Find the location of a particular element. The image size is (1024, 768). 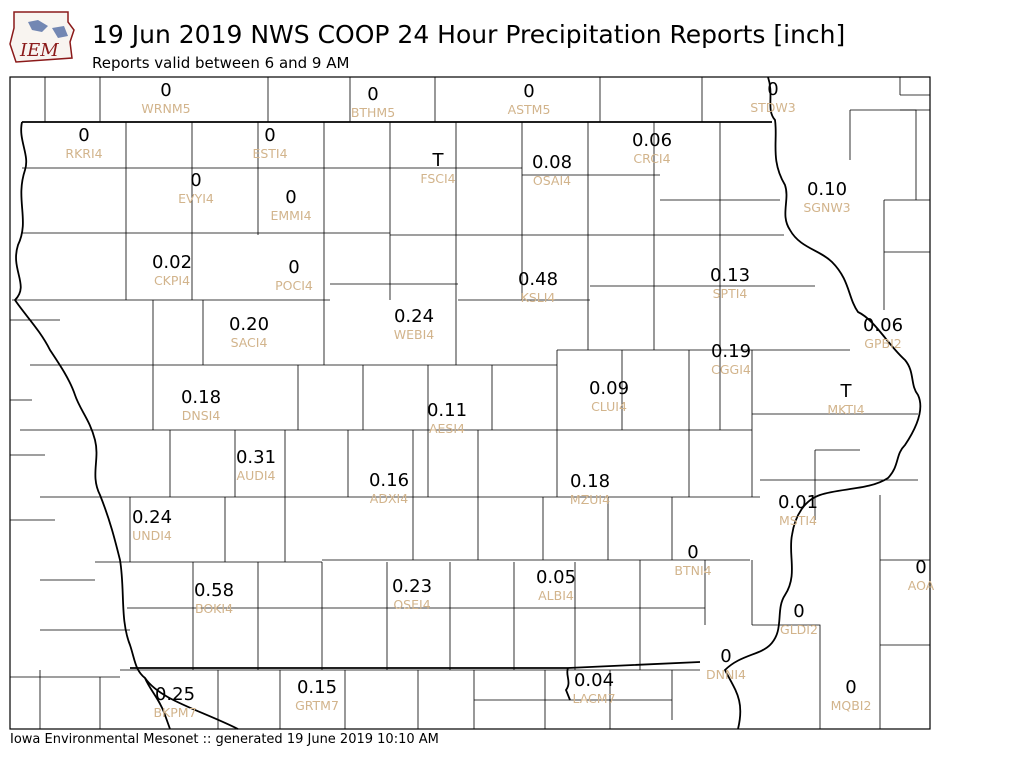

station-id: BTNI4 is located at coordinates (692, 570).